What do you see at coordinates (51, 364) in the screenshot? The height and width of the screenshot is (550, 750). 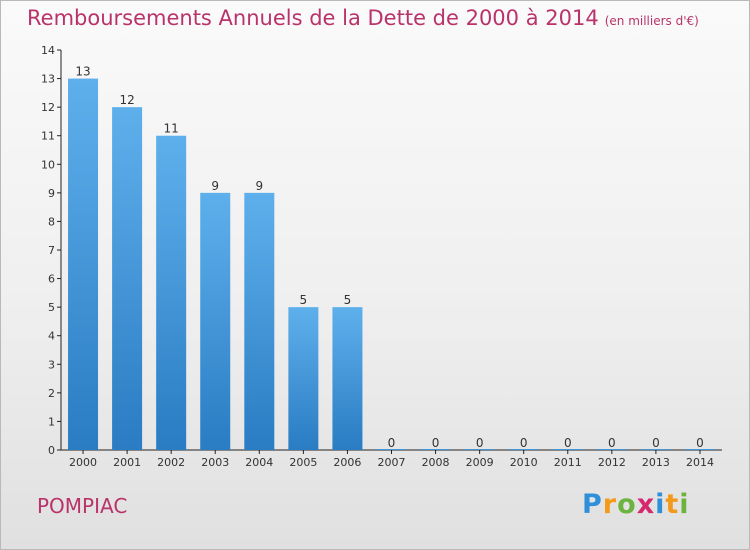 I see `y-tick-label: 3` at bounding box center [51, 364].